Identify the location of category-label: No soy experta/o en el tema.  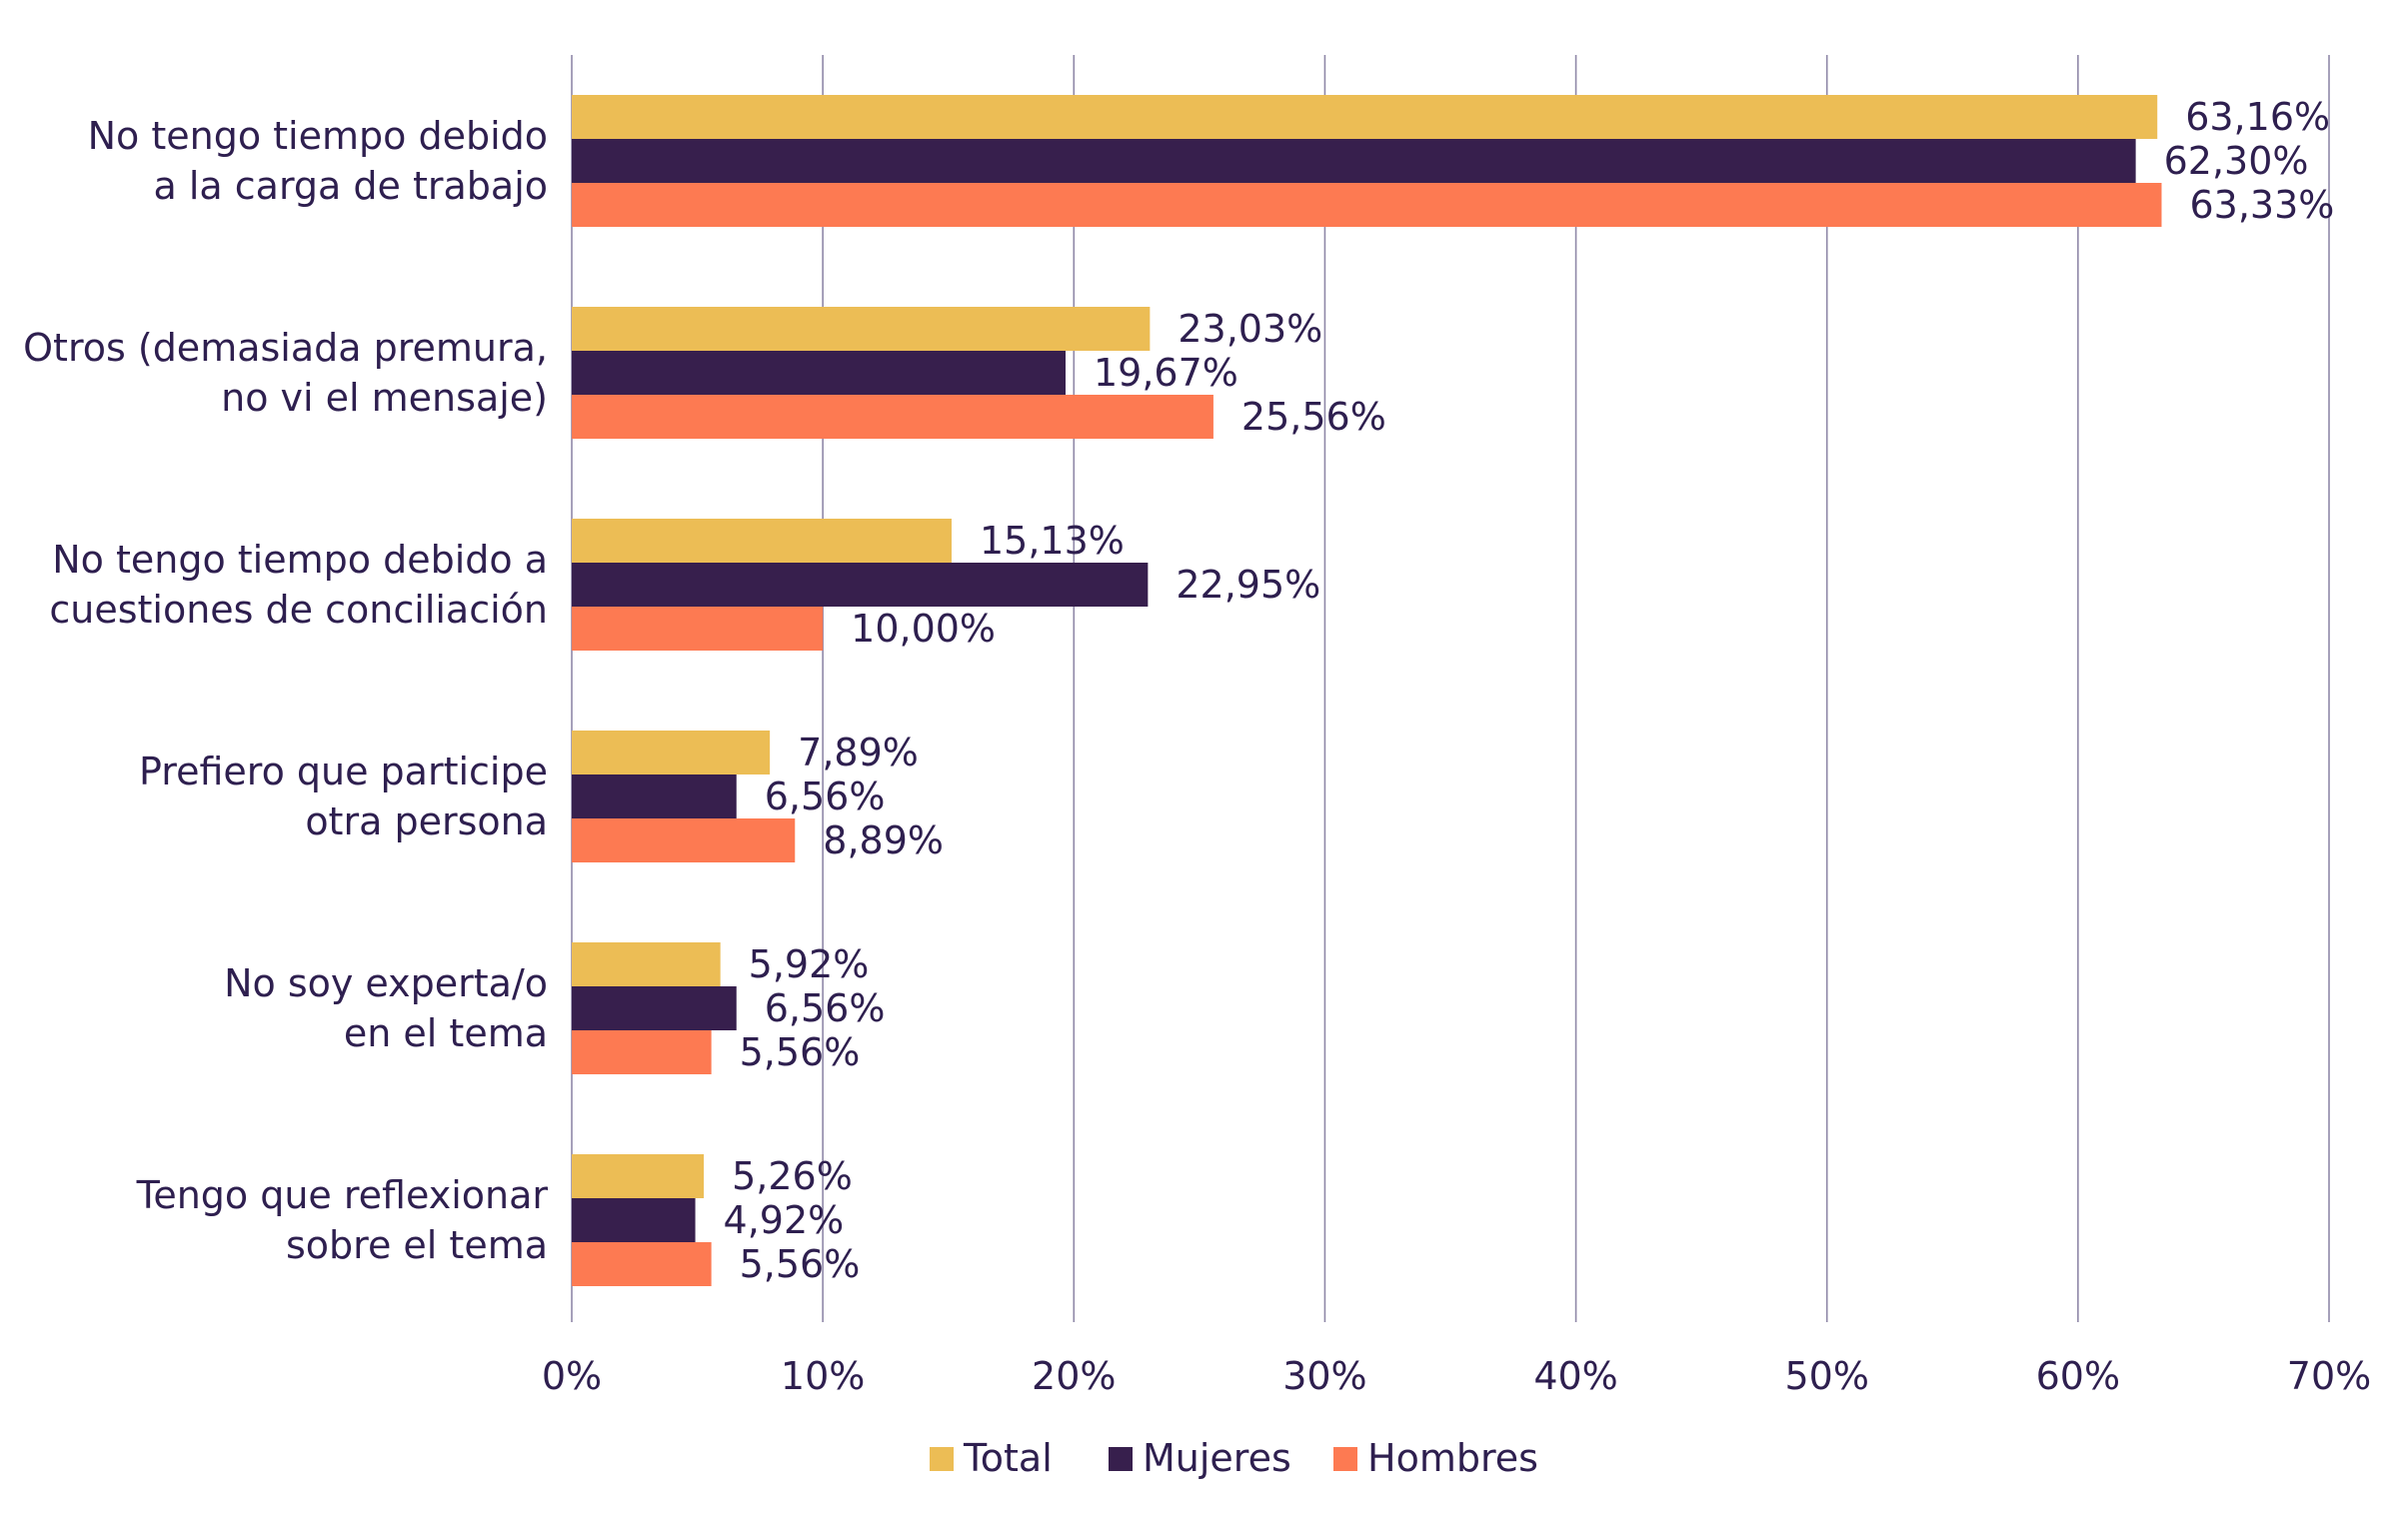
(386, 1008).